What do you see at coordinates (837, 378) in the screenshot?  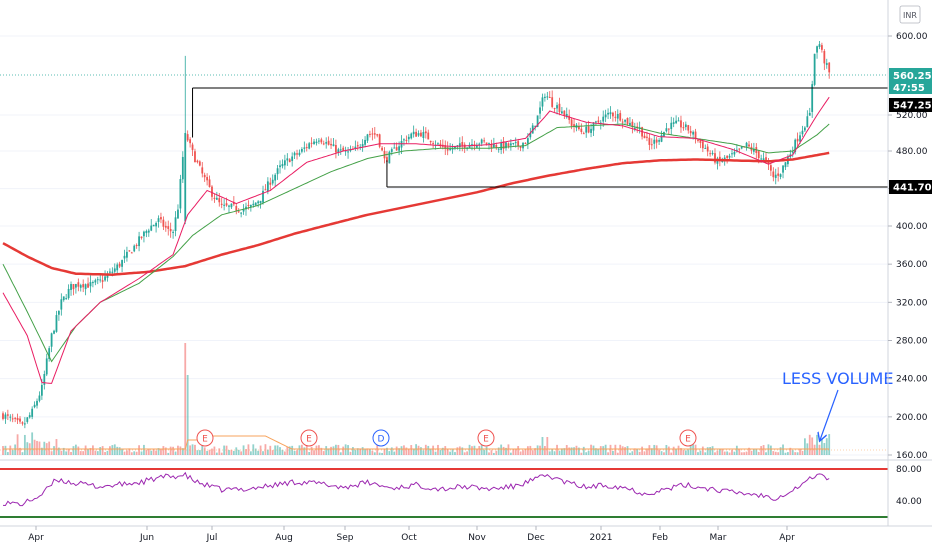 I see `annotation-text: LESS VOLUME` at bounding box center [837, 378].